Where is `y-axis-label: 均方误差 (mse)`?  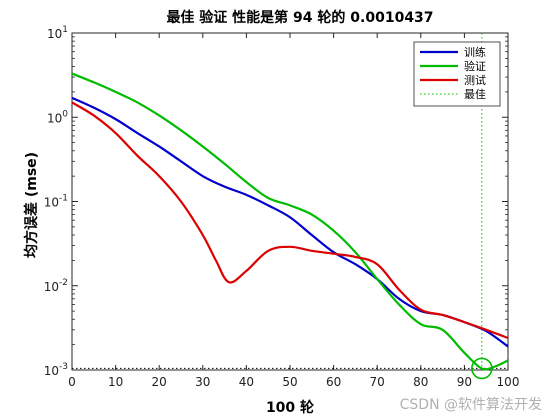
y-axis-label: 均方误差 (mse) is located at coordinates (31, 205).